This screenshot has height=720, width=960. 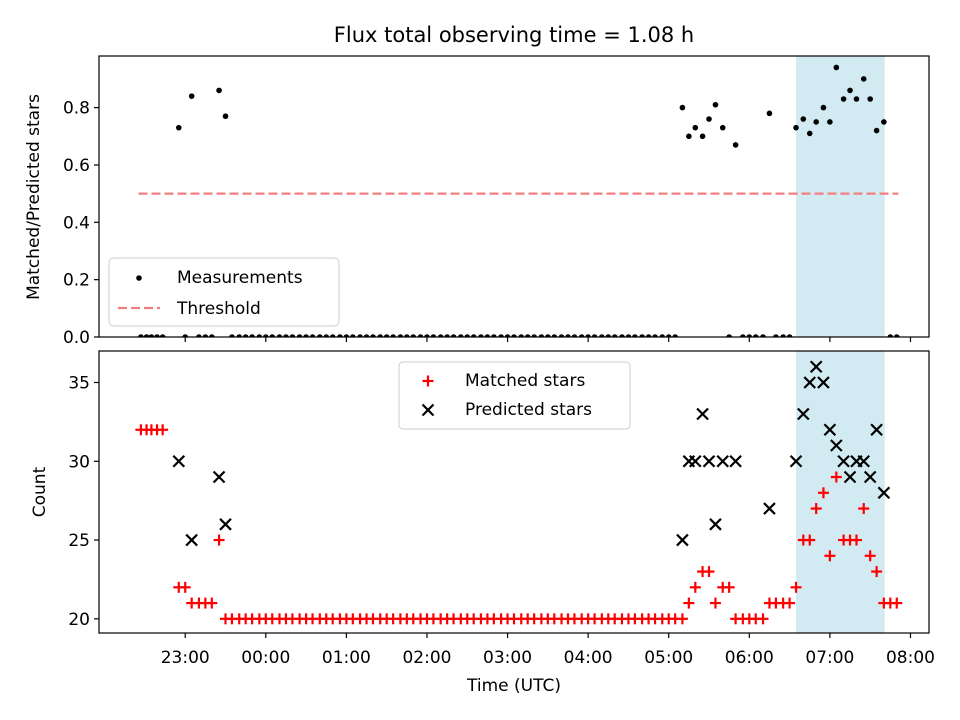 I want to click on legend-box, so click(x=514, y=395).